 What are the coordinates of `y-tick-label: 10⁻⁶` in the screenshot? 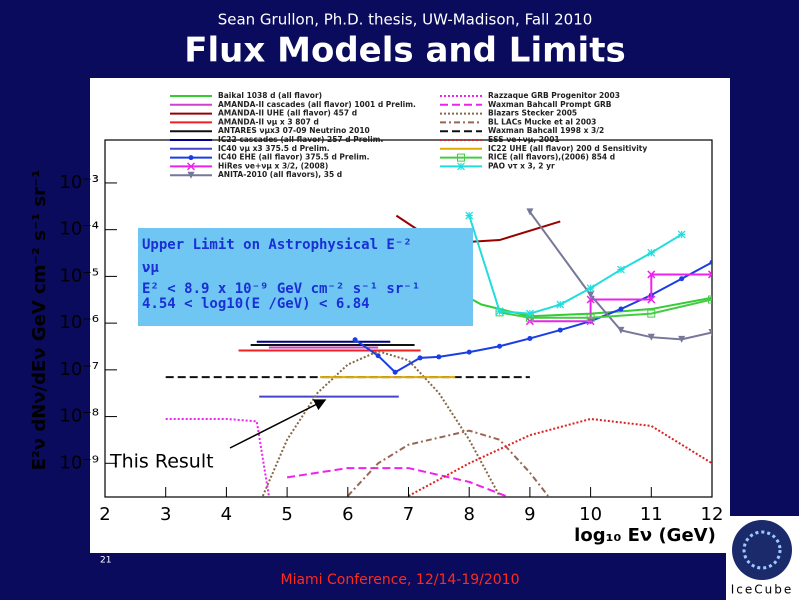 It's located at (79, 322).